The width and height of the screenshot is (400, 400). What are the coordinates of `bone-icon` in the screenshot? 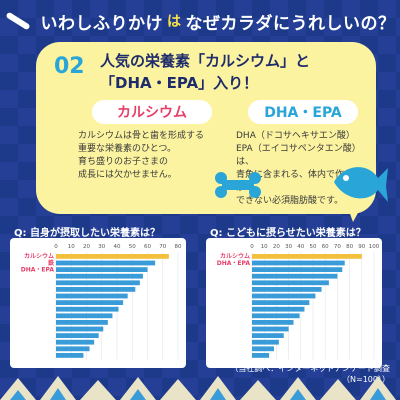 It's located at (238, 185).